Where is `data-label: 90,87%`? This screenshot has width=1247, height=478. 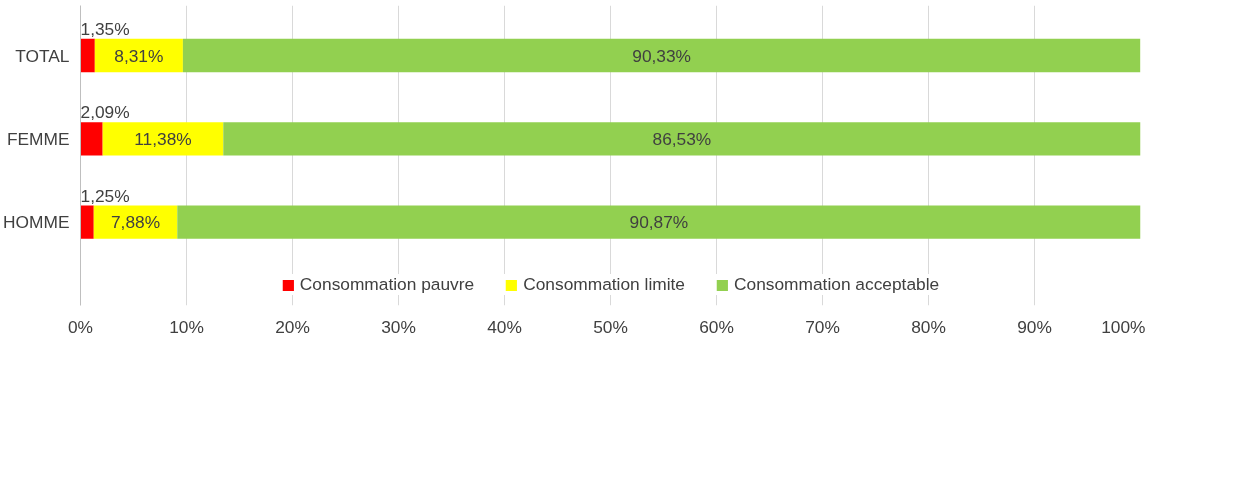
data-label: 90,87% is located at coordinates (659, 222).